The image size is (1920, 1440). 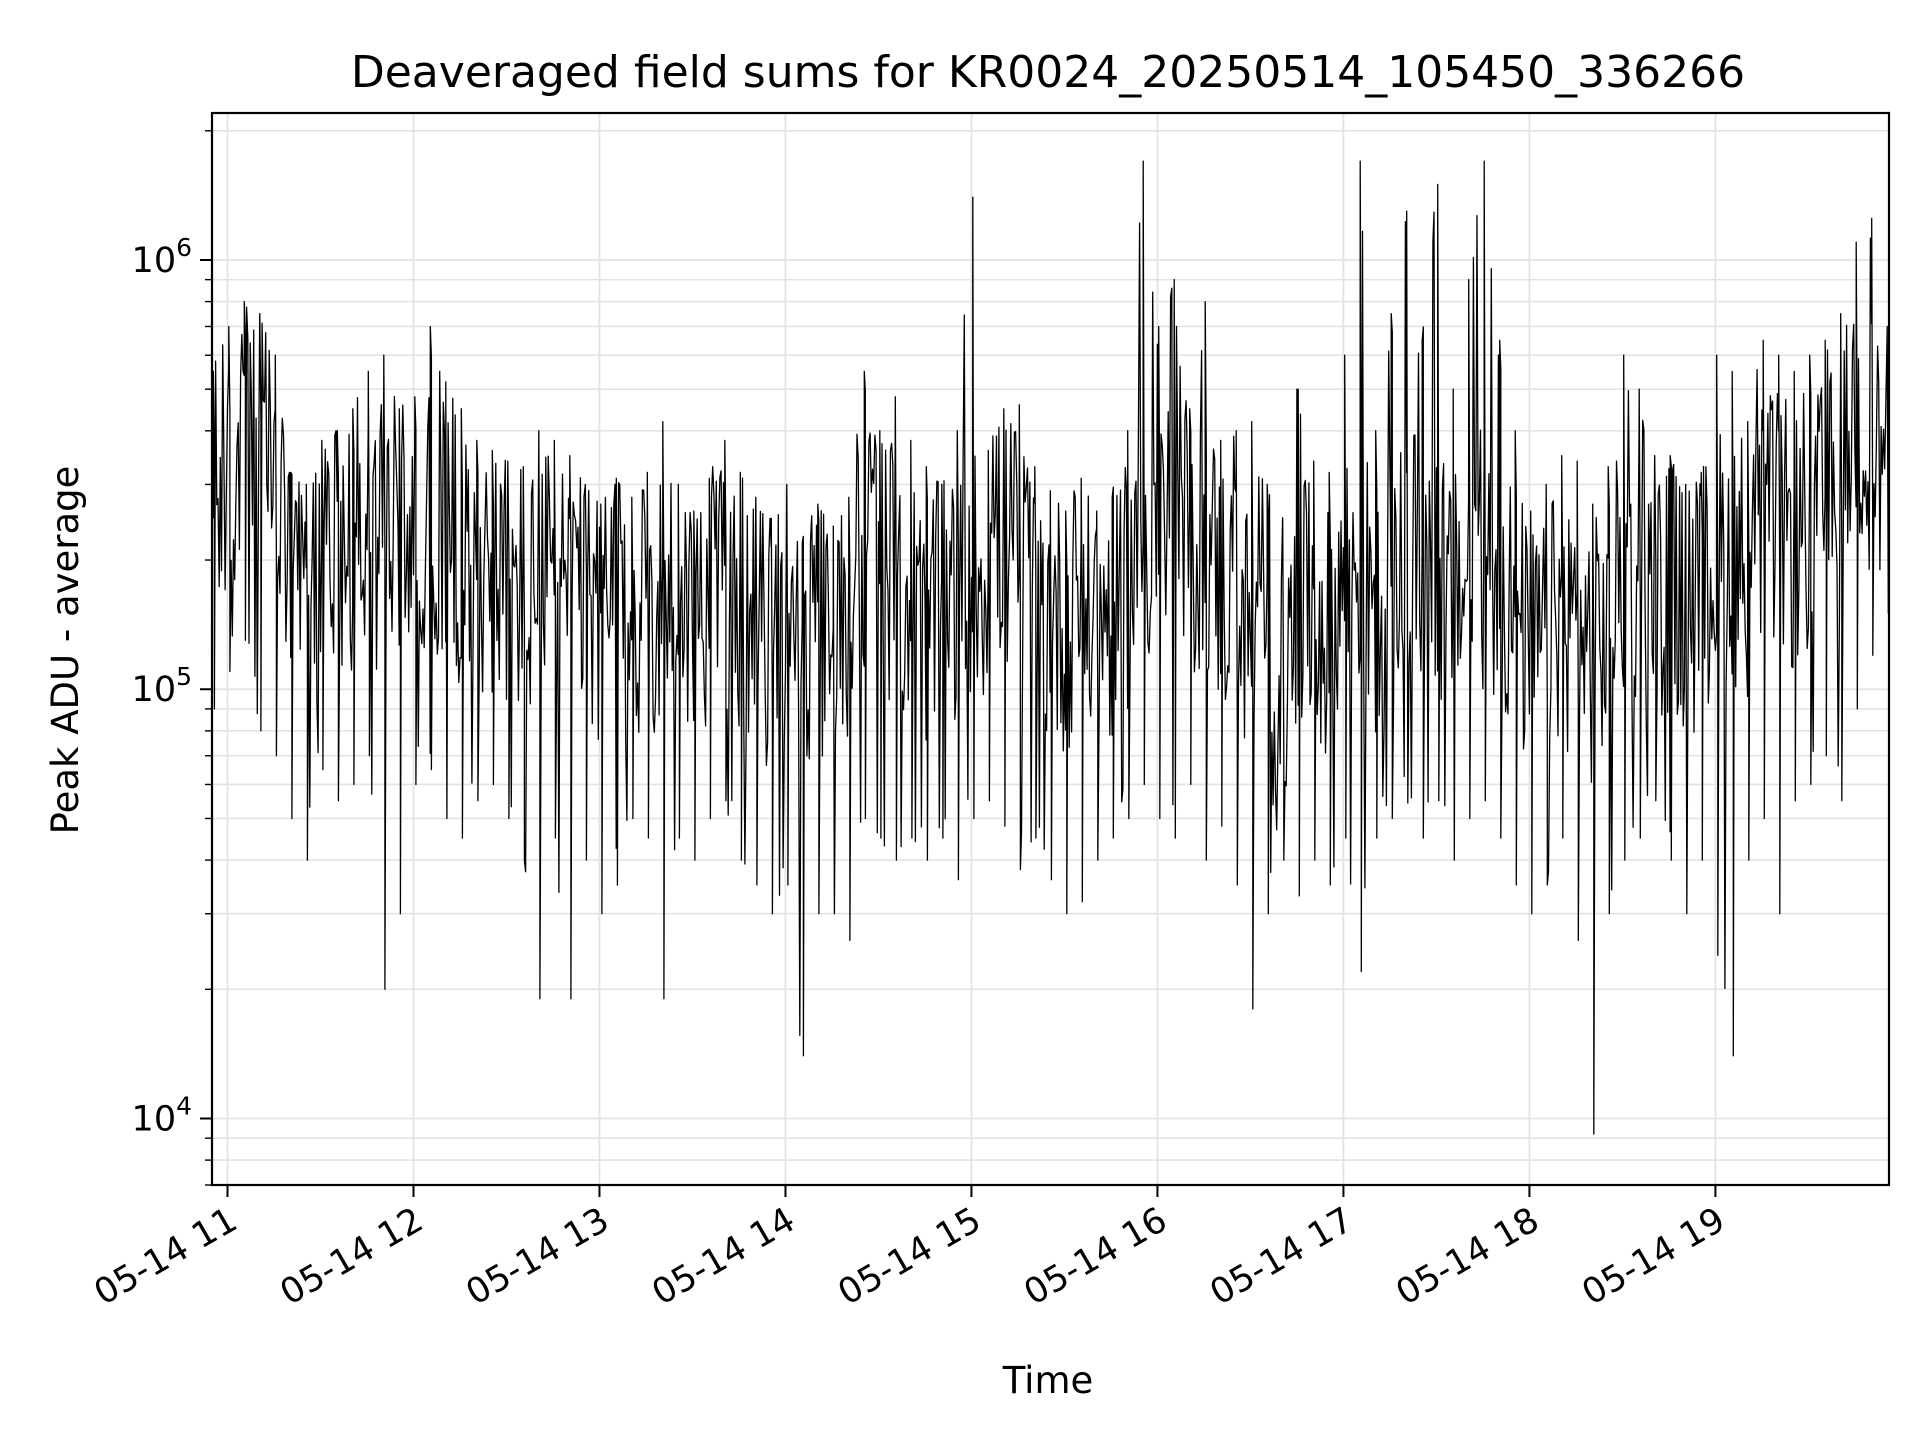 I want to click on y-tick-label: 10⁵, so click(x=162, y=686).